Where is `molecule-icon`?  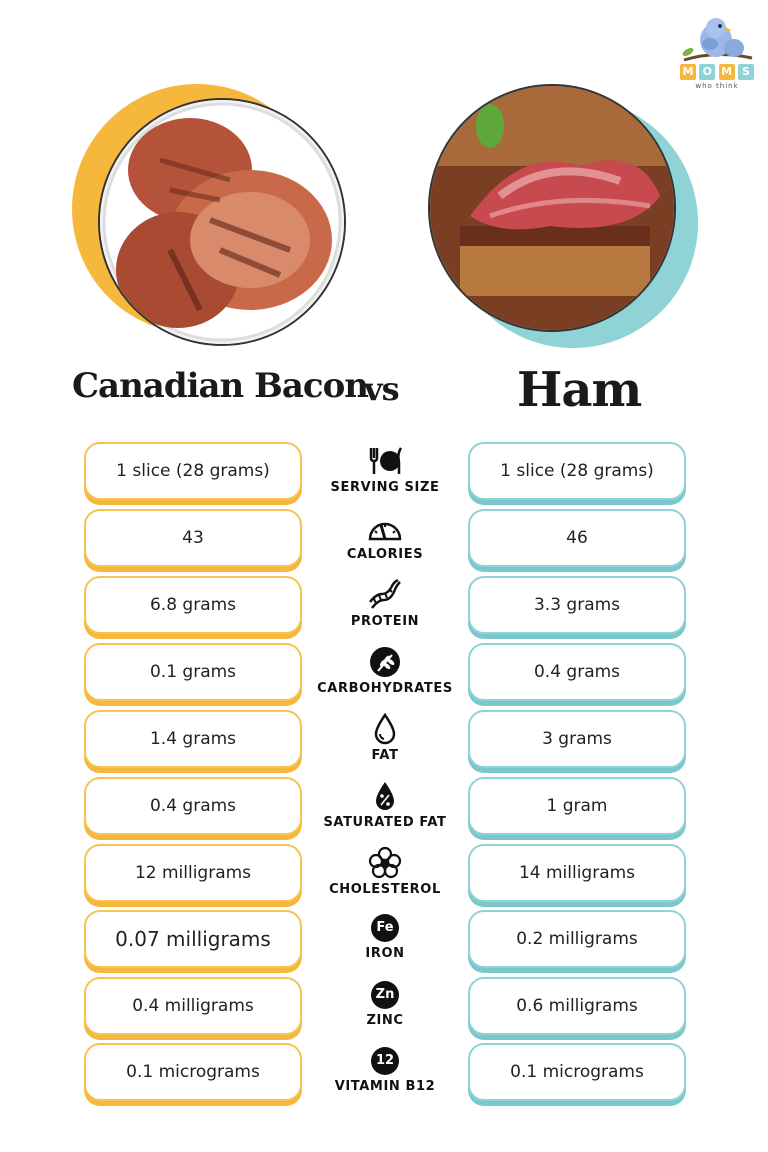 molecule-icon is located at coordinates (385, 862).